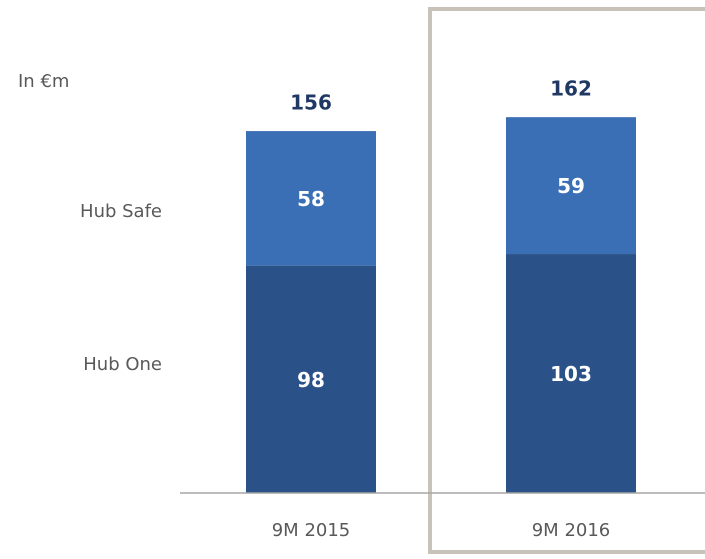 This screenshot has height=559, width=705. Describe the element at coordinates (571, 530) in the screenshot. I see `x-tick-label: 9M 2016` at that location.